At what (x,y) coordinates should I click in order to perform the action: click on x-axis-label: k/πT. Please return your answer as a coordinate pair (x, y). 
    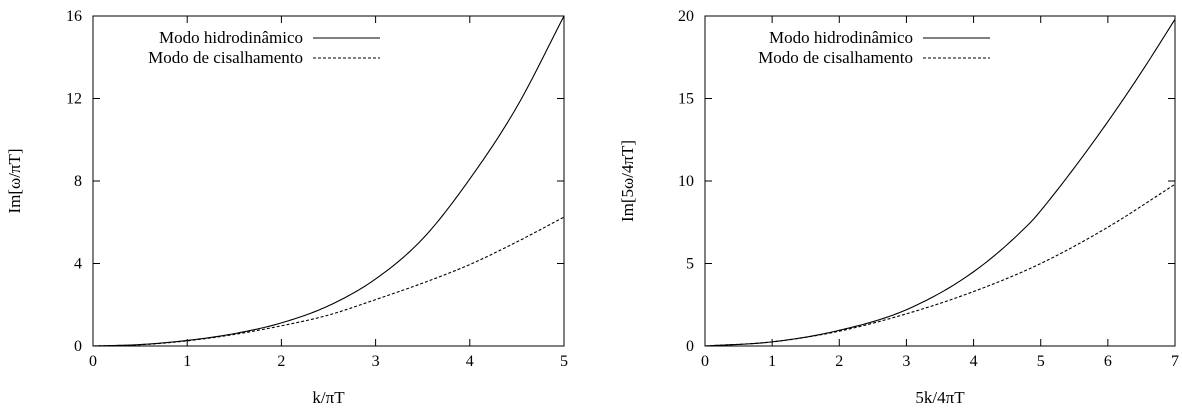
    Looking at the image, I should click on (328, 397).